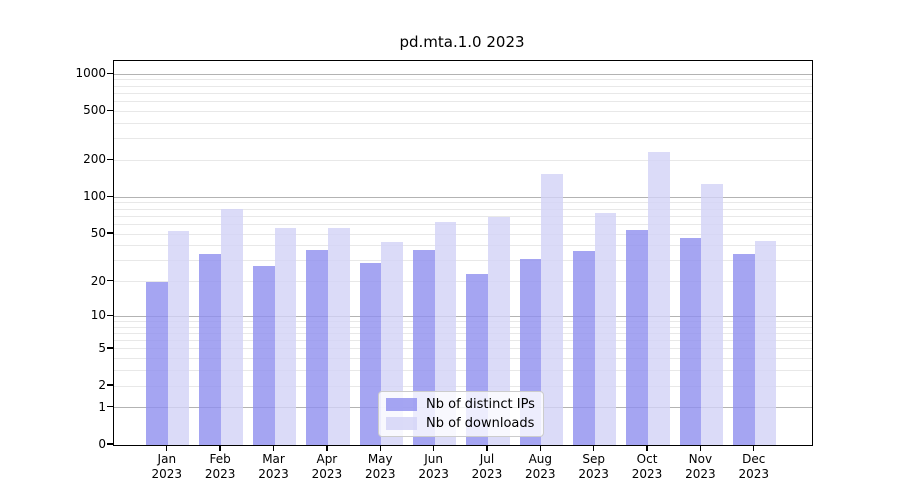  Describe the element at coordinates (461, 414) in the screenshot. I see `legend: Nb of distinct IPs Nb of downloads` at that location.